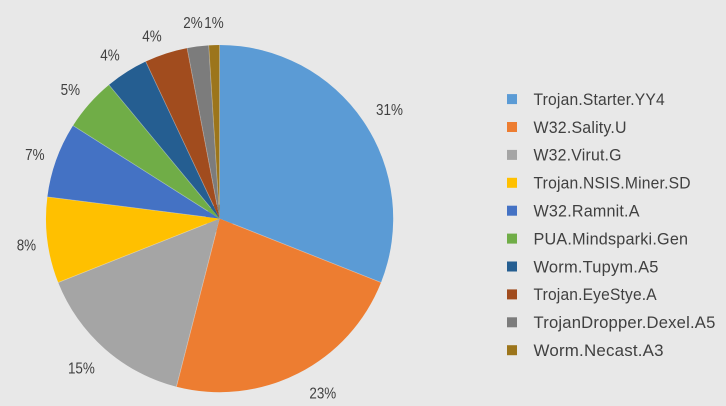 This screenshot has height=406, width=726. I want to click on svg-text: 23%, so click(322, 393).